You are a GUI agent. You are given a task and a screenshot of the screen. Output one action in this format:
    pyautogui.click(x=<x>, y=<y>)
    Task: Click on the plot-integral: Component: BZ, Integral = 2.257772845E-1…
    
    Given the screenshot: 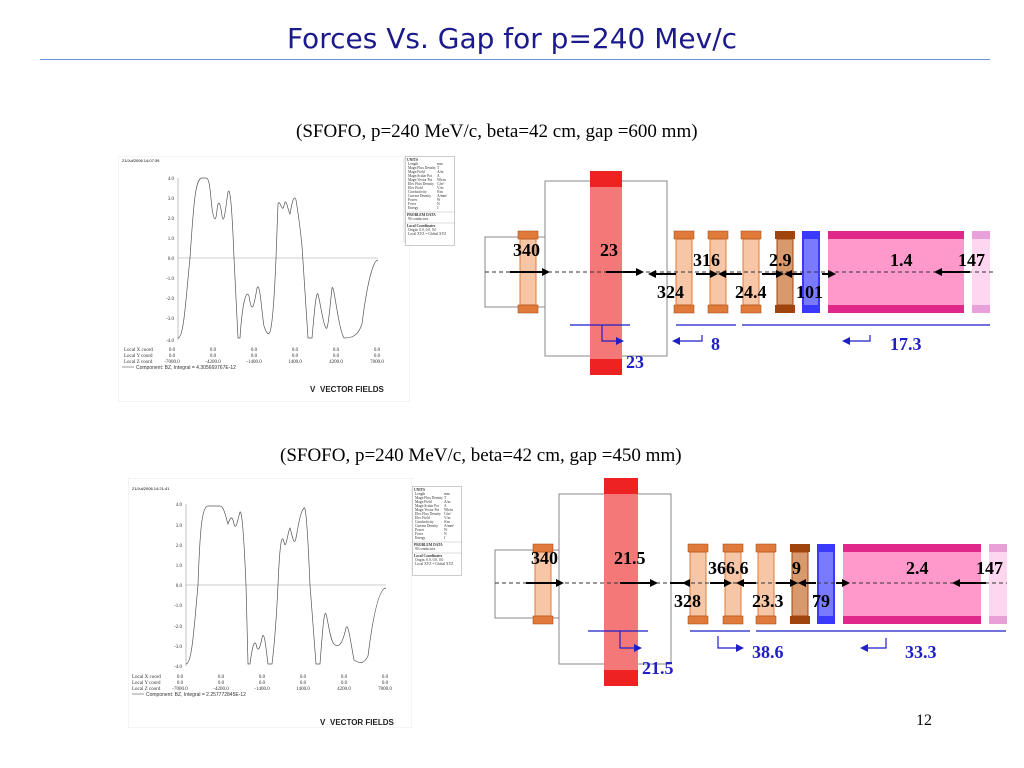 What is the action you would take?
    pyautogui.click(x=196, y=695)
    